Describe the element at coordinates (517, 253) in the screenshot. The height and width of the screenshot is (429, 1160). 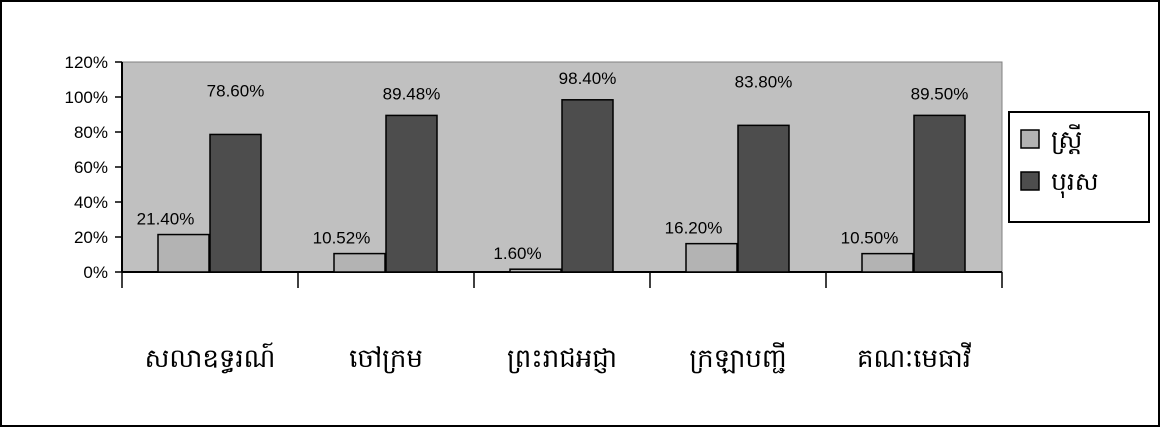
I see `data-label-female: 1.60%` at that location.